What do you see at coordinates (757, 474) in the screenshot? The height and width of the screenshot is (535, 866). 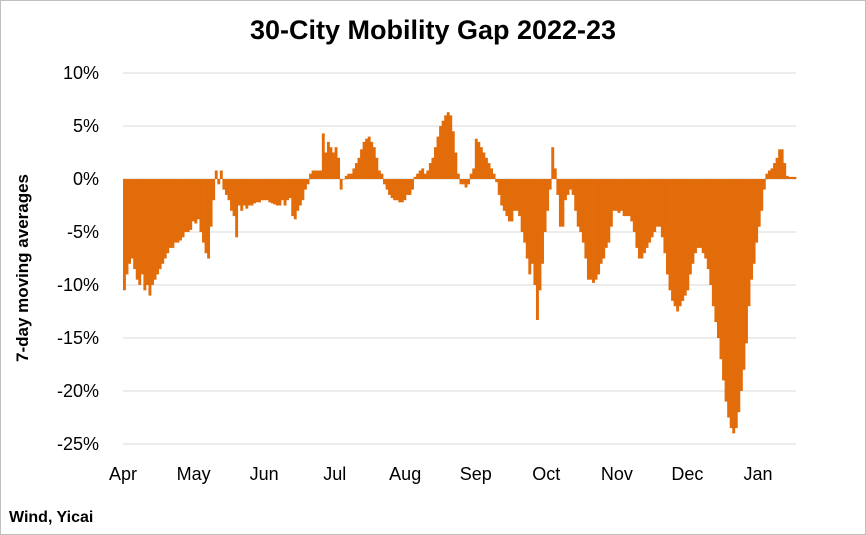 I see `x-tick-label: Jan` at bounding box center [757, 474].